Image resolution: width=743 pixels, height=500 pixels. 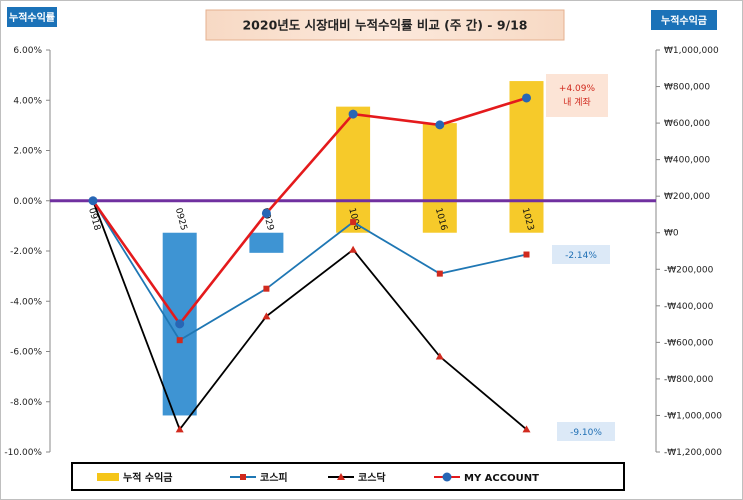 I want to click on left-axis-tick-label: -2.00%, so click(x=26, y=252).